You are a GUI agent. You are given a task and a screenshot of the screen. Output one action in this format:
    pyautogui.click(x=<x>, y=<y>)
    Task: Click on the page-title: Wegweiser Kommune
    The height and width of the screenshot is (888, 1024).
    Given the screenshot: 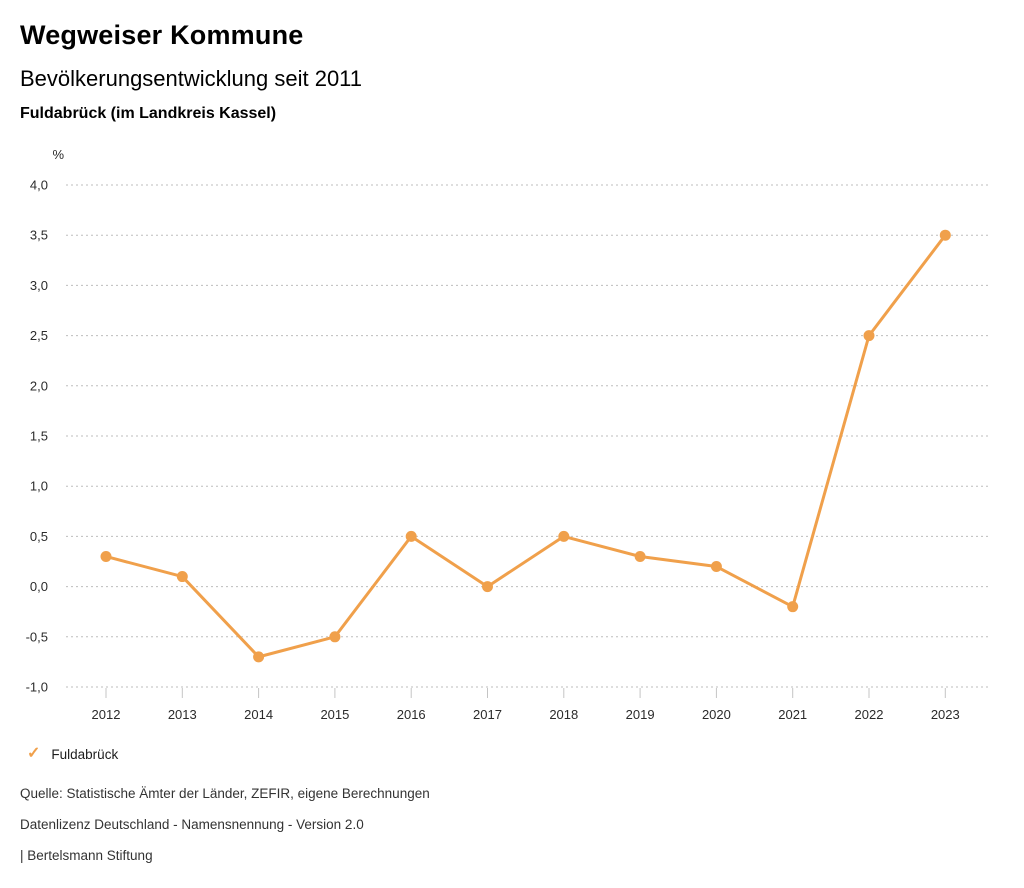 What is the action you would take?
    pyautogui.click(x=162, y=35)
    